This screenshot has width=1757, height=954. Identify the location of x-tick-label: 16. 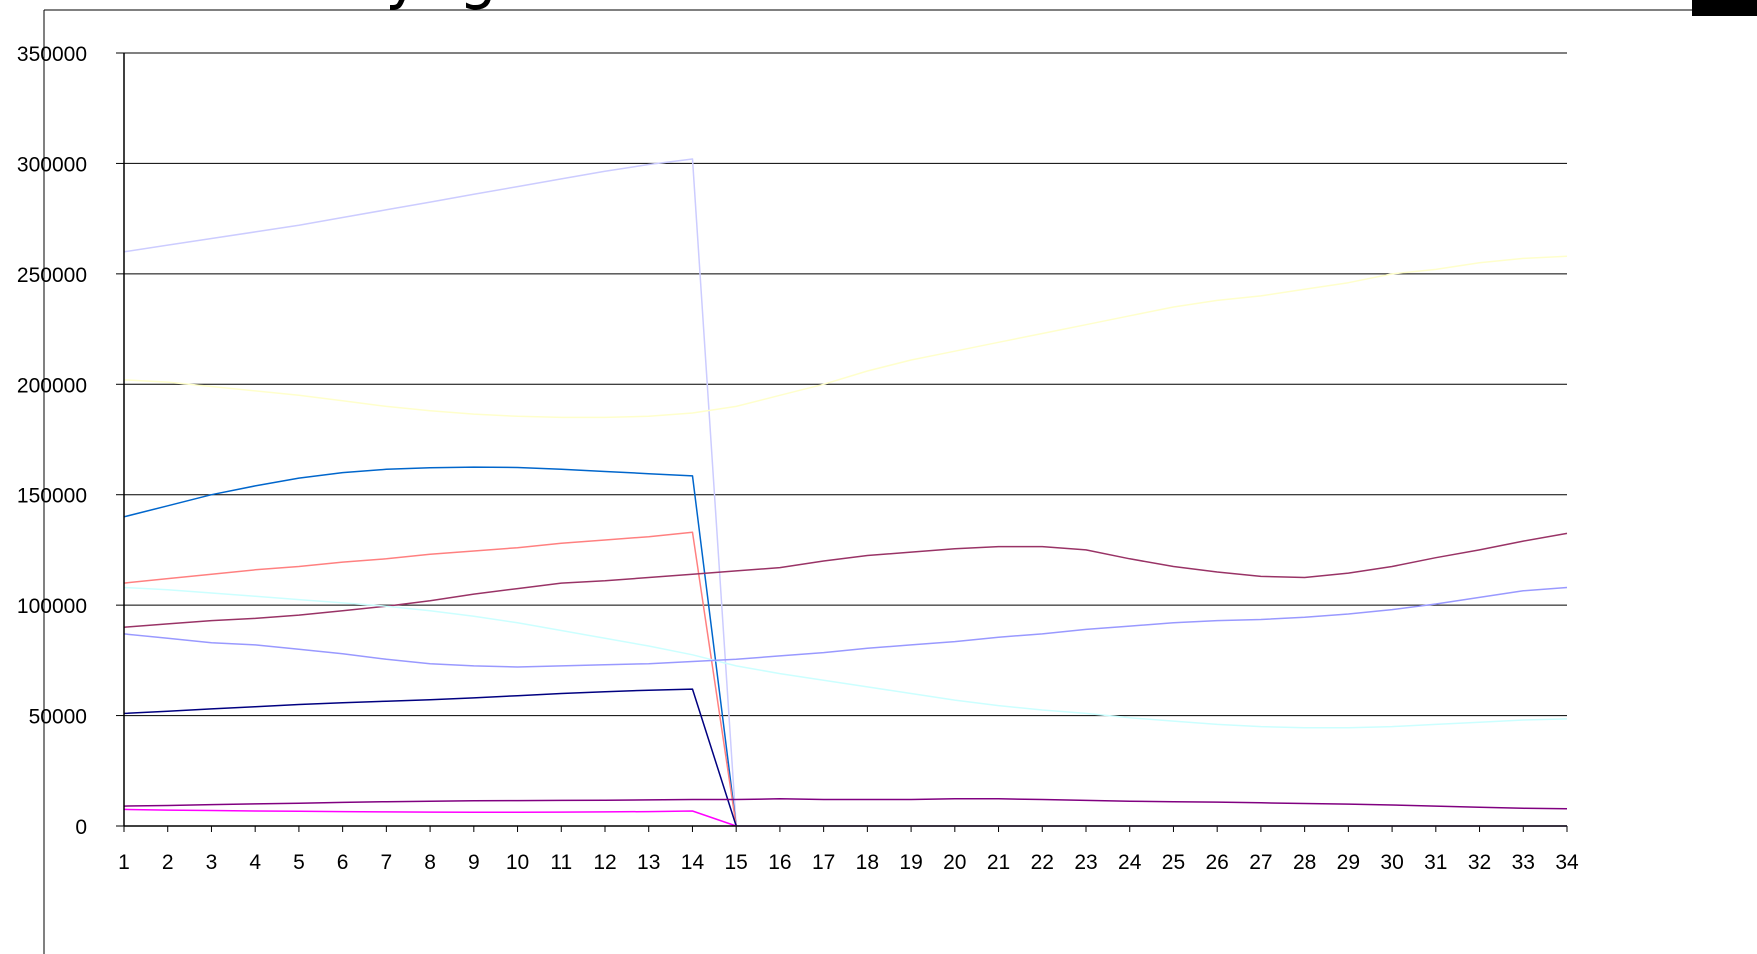
(779, 862).